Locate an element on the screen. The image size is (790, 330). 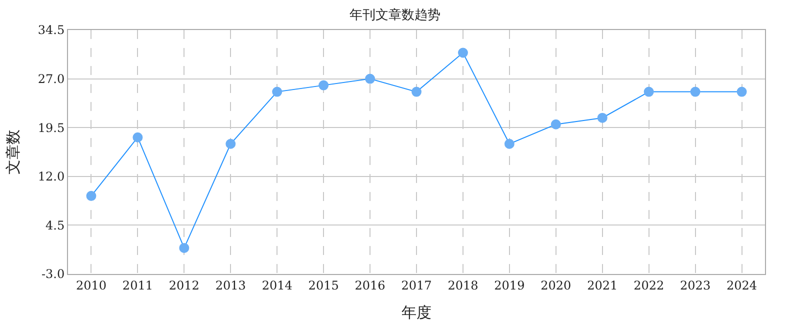
y-tick-label: 12.0 is located at coordinates (51, 177).